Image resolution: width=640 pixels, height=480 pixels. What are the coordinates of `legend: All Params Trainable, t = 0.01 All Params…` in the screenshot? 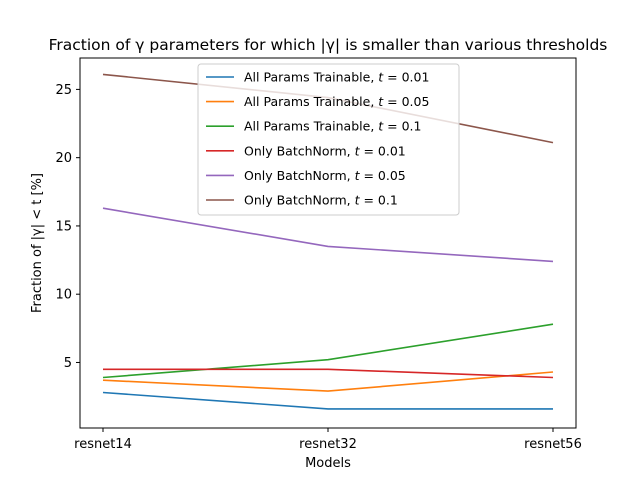 It's located at (328, 139).